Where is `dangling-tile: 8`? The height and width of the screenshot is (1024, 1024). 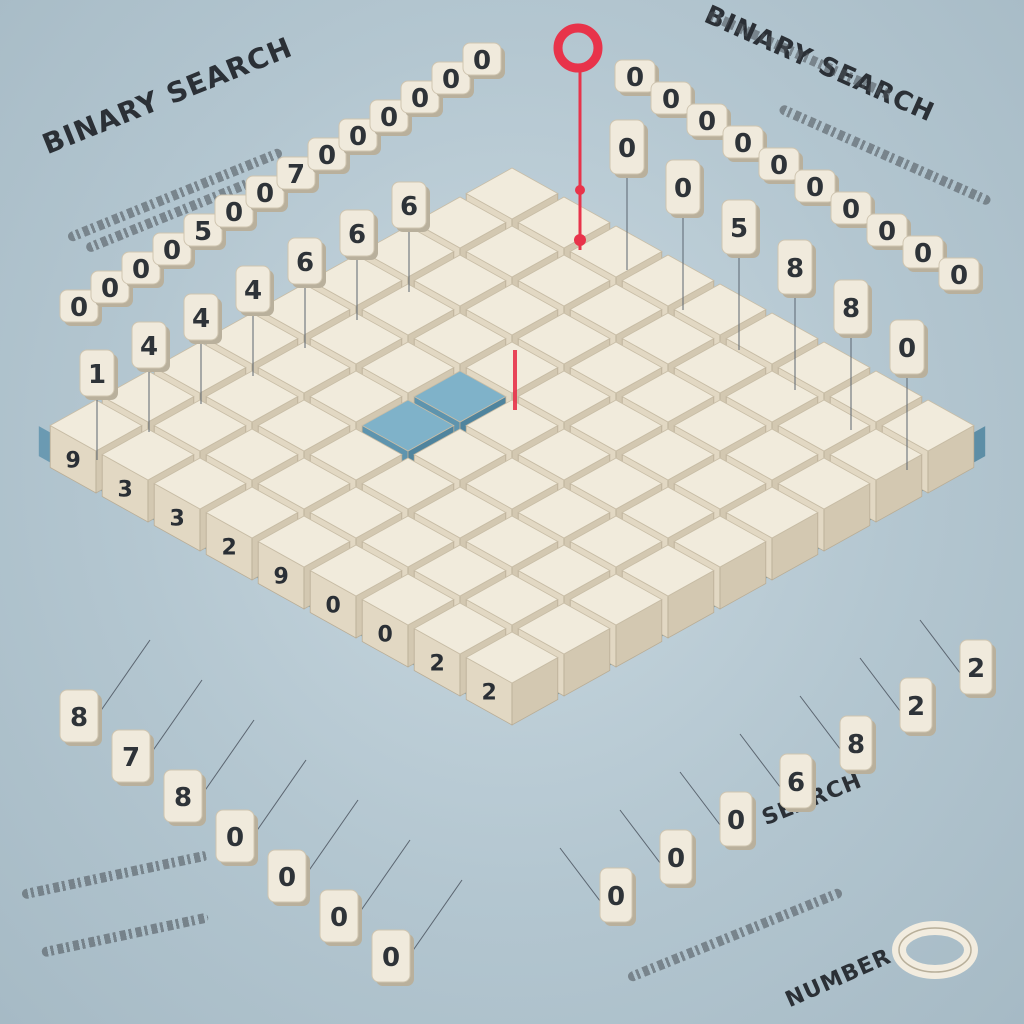
dangling-tile: 8 is located at coordinates (852, 354).